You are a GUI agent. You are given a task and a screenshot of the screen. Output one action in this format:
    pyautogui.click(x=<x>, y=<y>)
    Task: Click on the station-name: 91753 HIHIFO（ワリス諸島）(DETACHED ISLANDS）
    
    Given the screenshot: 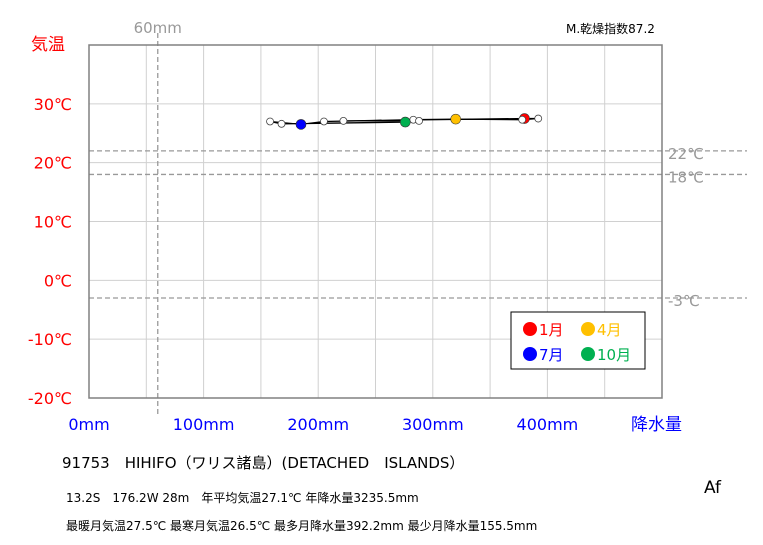 What is the action you would take?
    pyautogui.click(x=263, y=463)
    